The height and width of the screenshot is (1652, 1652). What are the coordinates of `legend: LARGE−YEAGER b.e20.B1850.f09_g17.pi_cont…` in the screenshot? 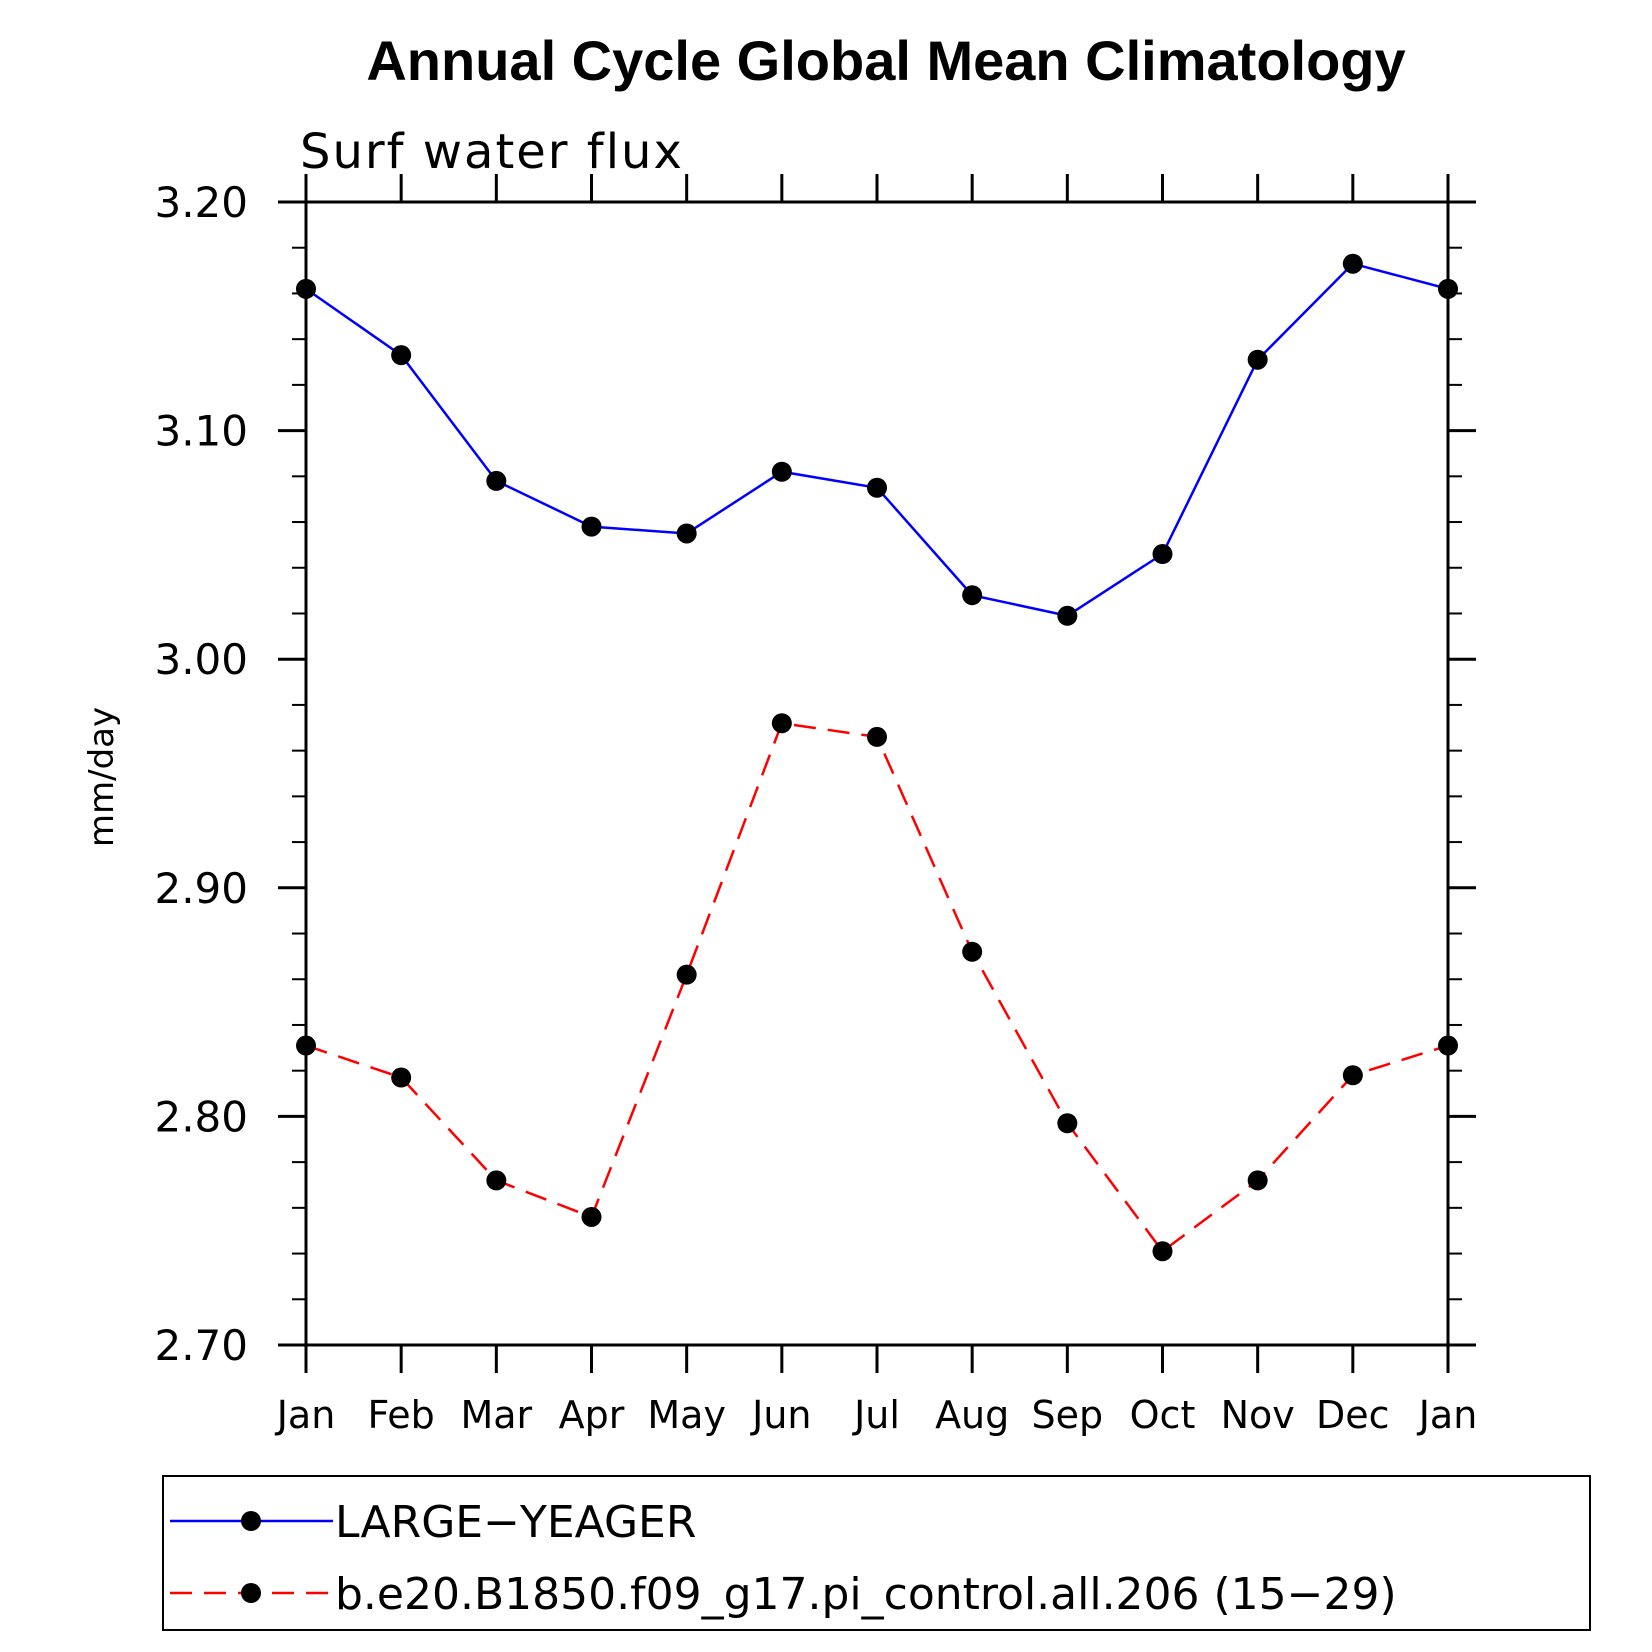 It's located at (876, 1553).